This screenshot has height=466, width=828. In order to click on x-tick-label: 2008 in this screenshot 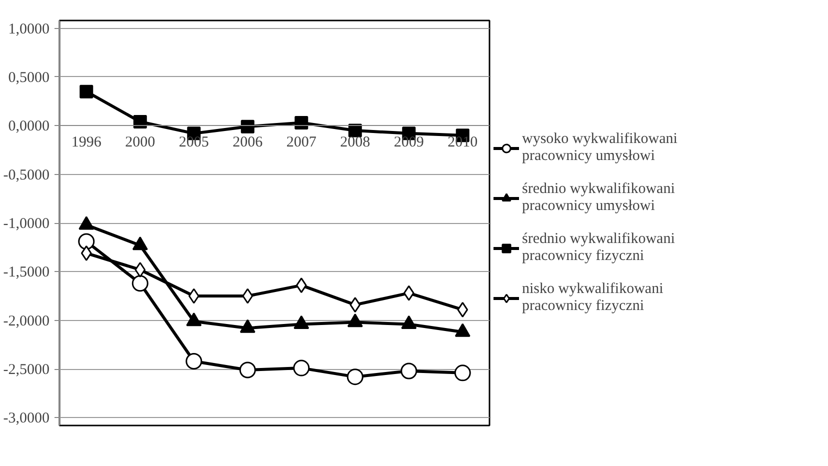, I will do `click(355, 142)`.